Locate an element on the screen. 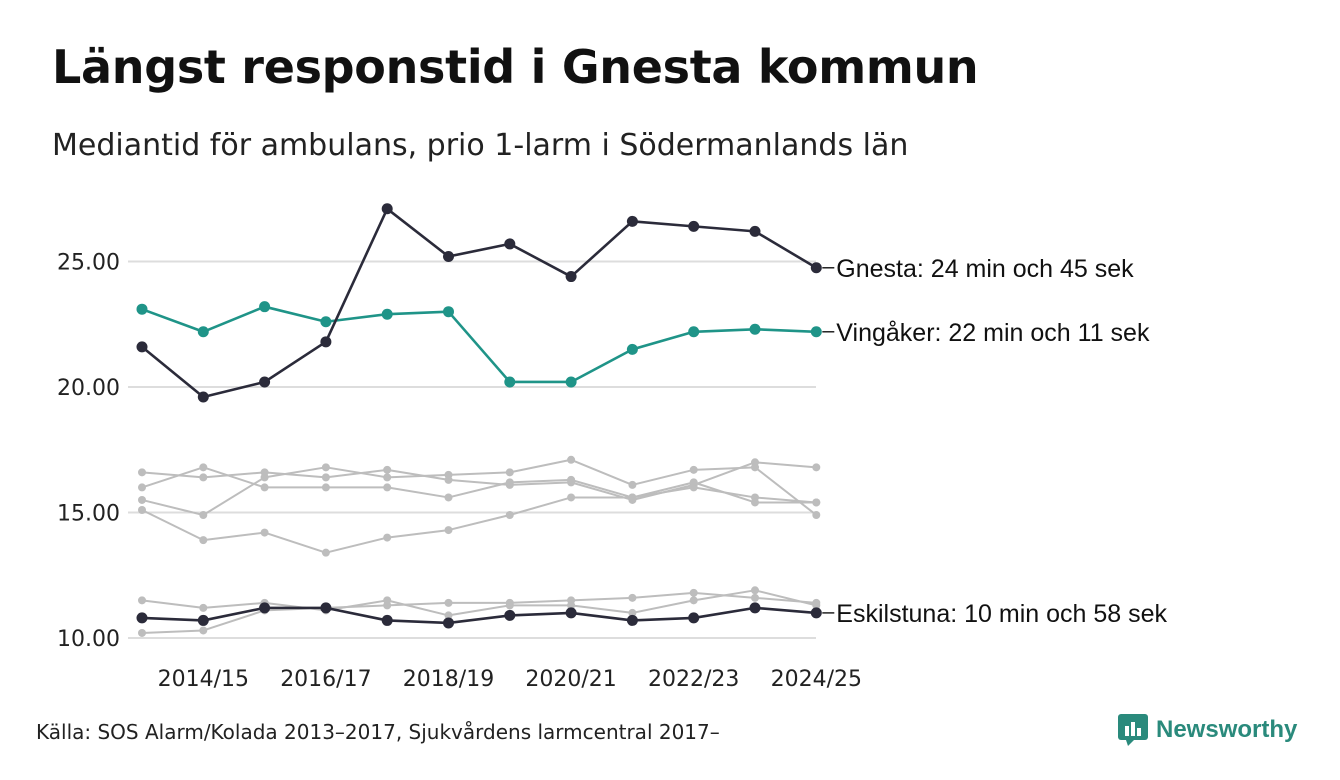  series-end-label: Eskilstuna: 10 min och 58 sek is located at coordinates (1001, 614).